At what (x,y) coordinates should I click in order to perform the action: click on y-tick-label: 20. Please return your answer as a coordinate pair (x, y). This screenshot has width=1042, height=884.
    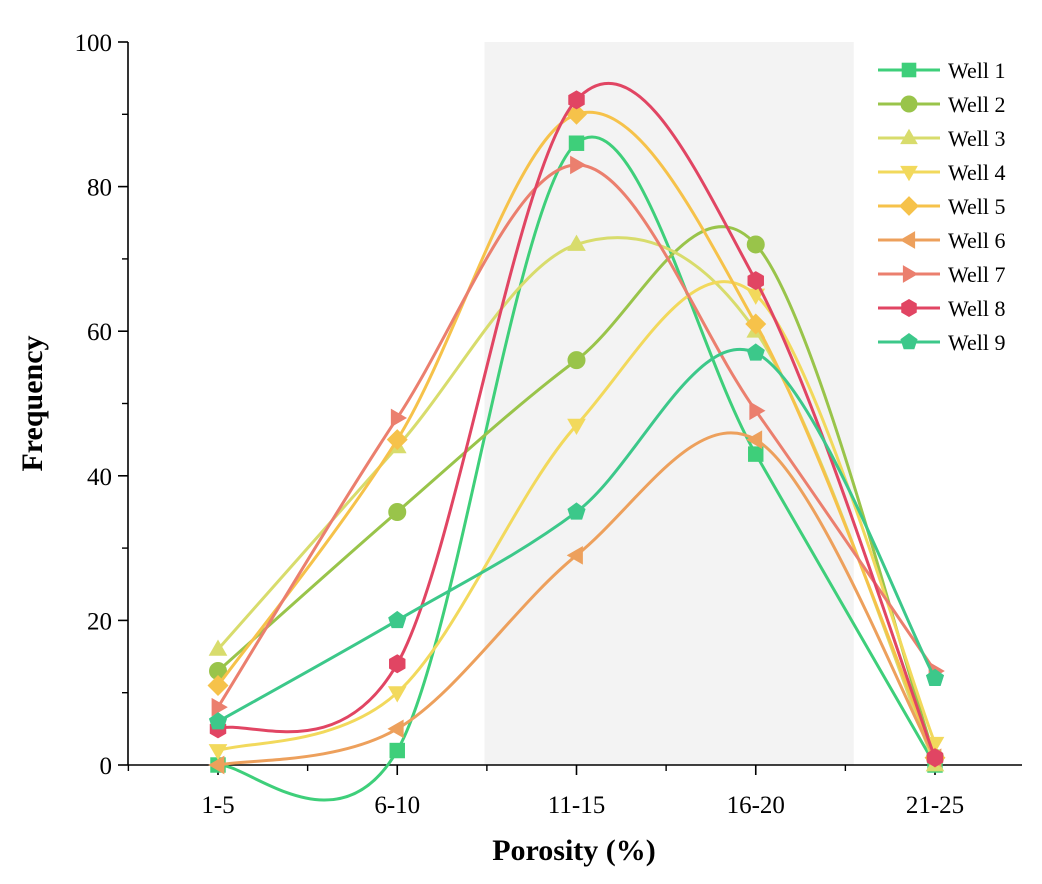
    Looking at the image, I should click on (99, 621).